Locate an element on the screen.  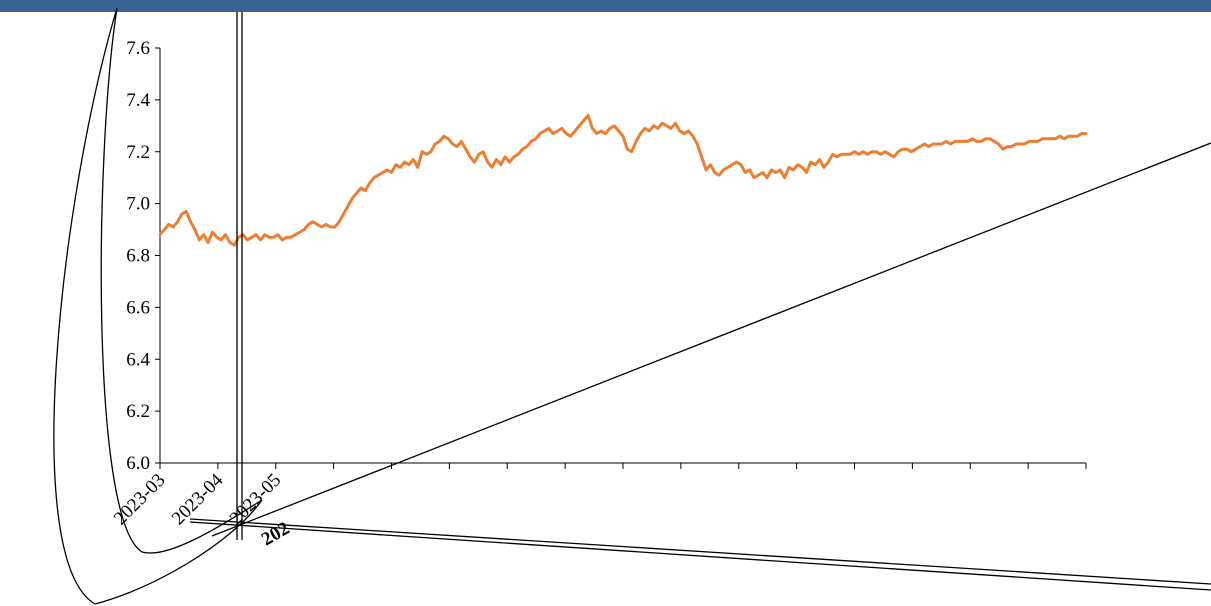
artifact-curve-inner is located at coordinates (181, 280).